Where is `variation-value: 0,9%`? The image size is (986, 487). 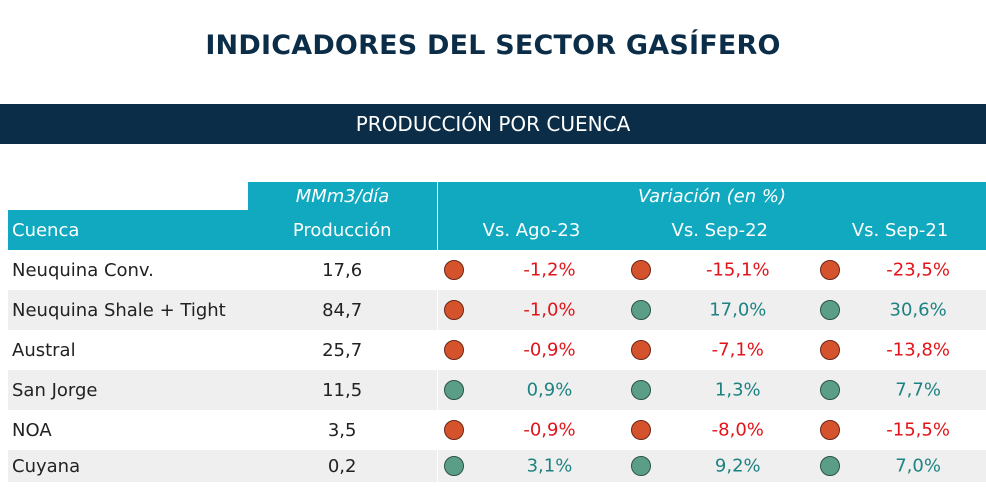 variation-value: 0,9% is located at coordinates (549, 390).